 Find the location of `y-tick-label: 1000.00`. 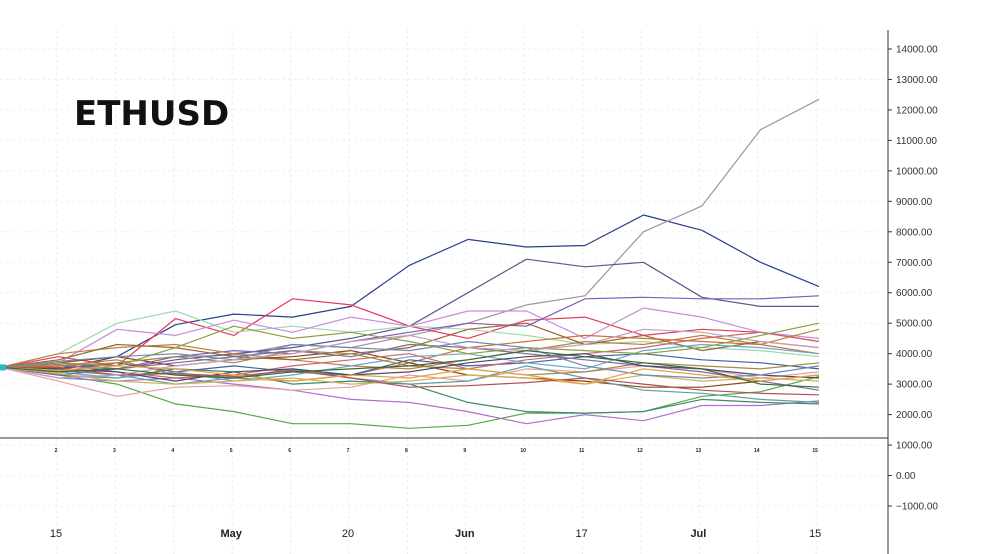

y-tick-label: 1000.00 is located at coordinates (914, 446).